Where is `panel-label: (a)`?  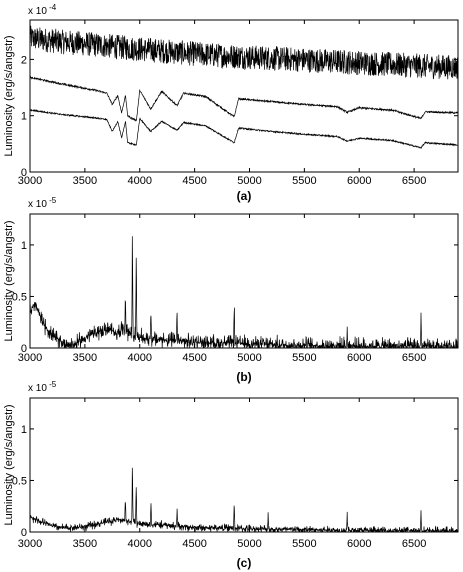
panel-label: (a) is located at coordinates (244, 196).